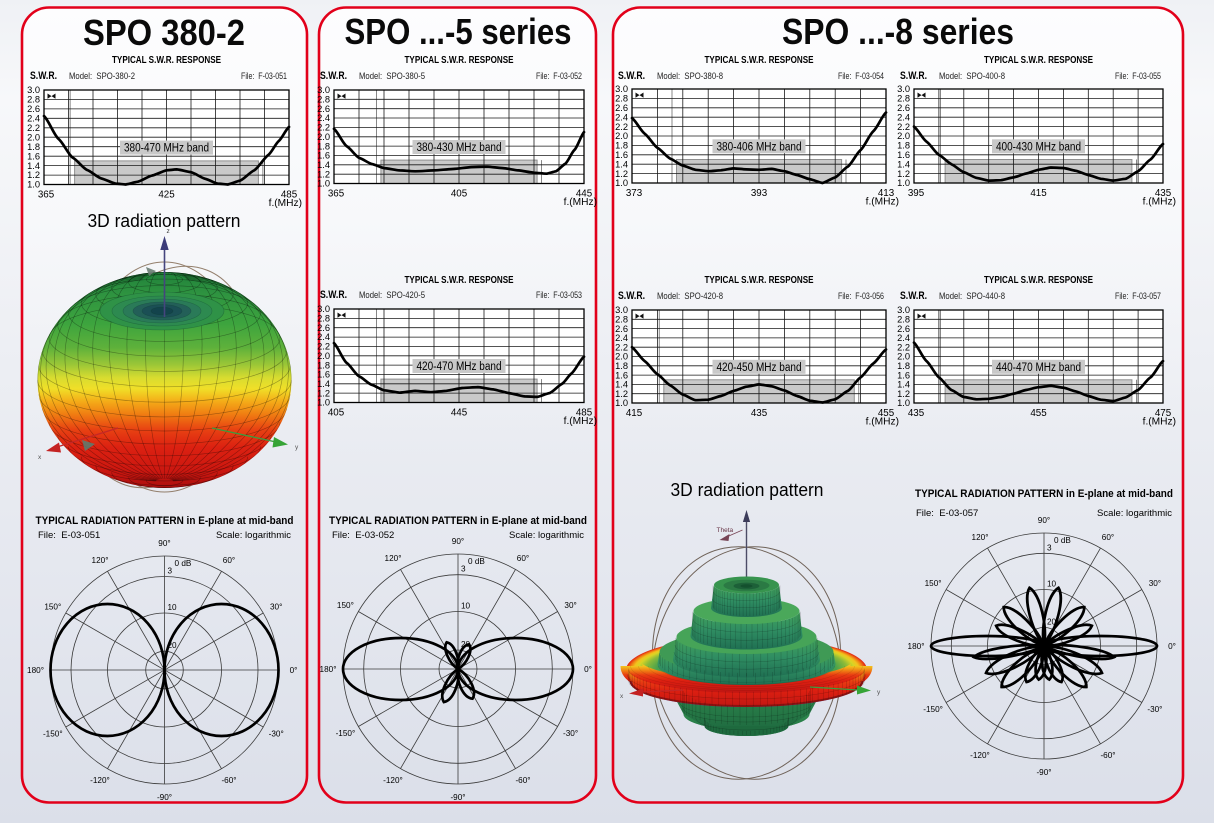  I want to click on svg-text: 380-406 MHz band, so click(759, 147).